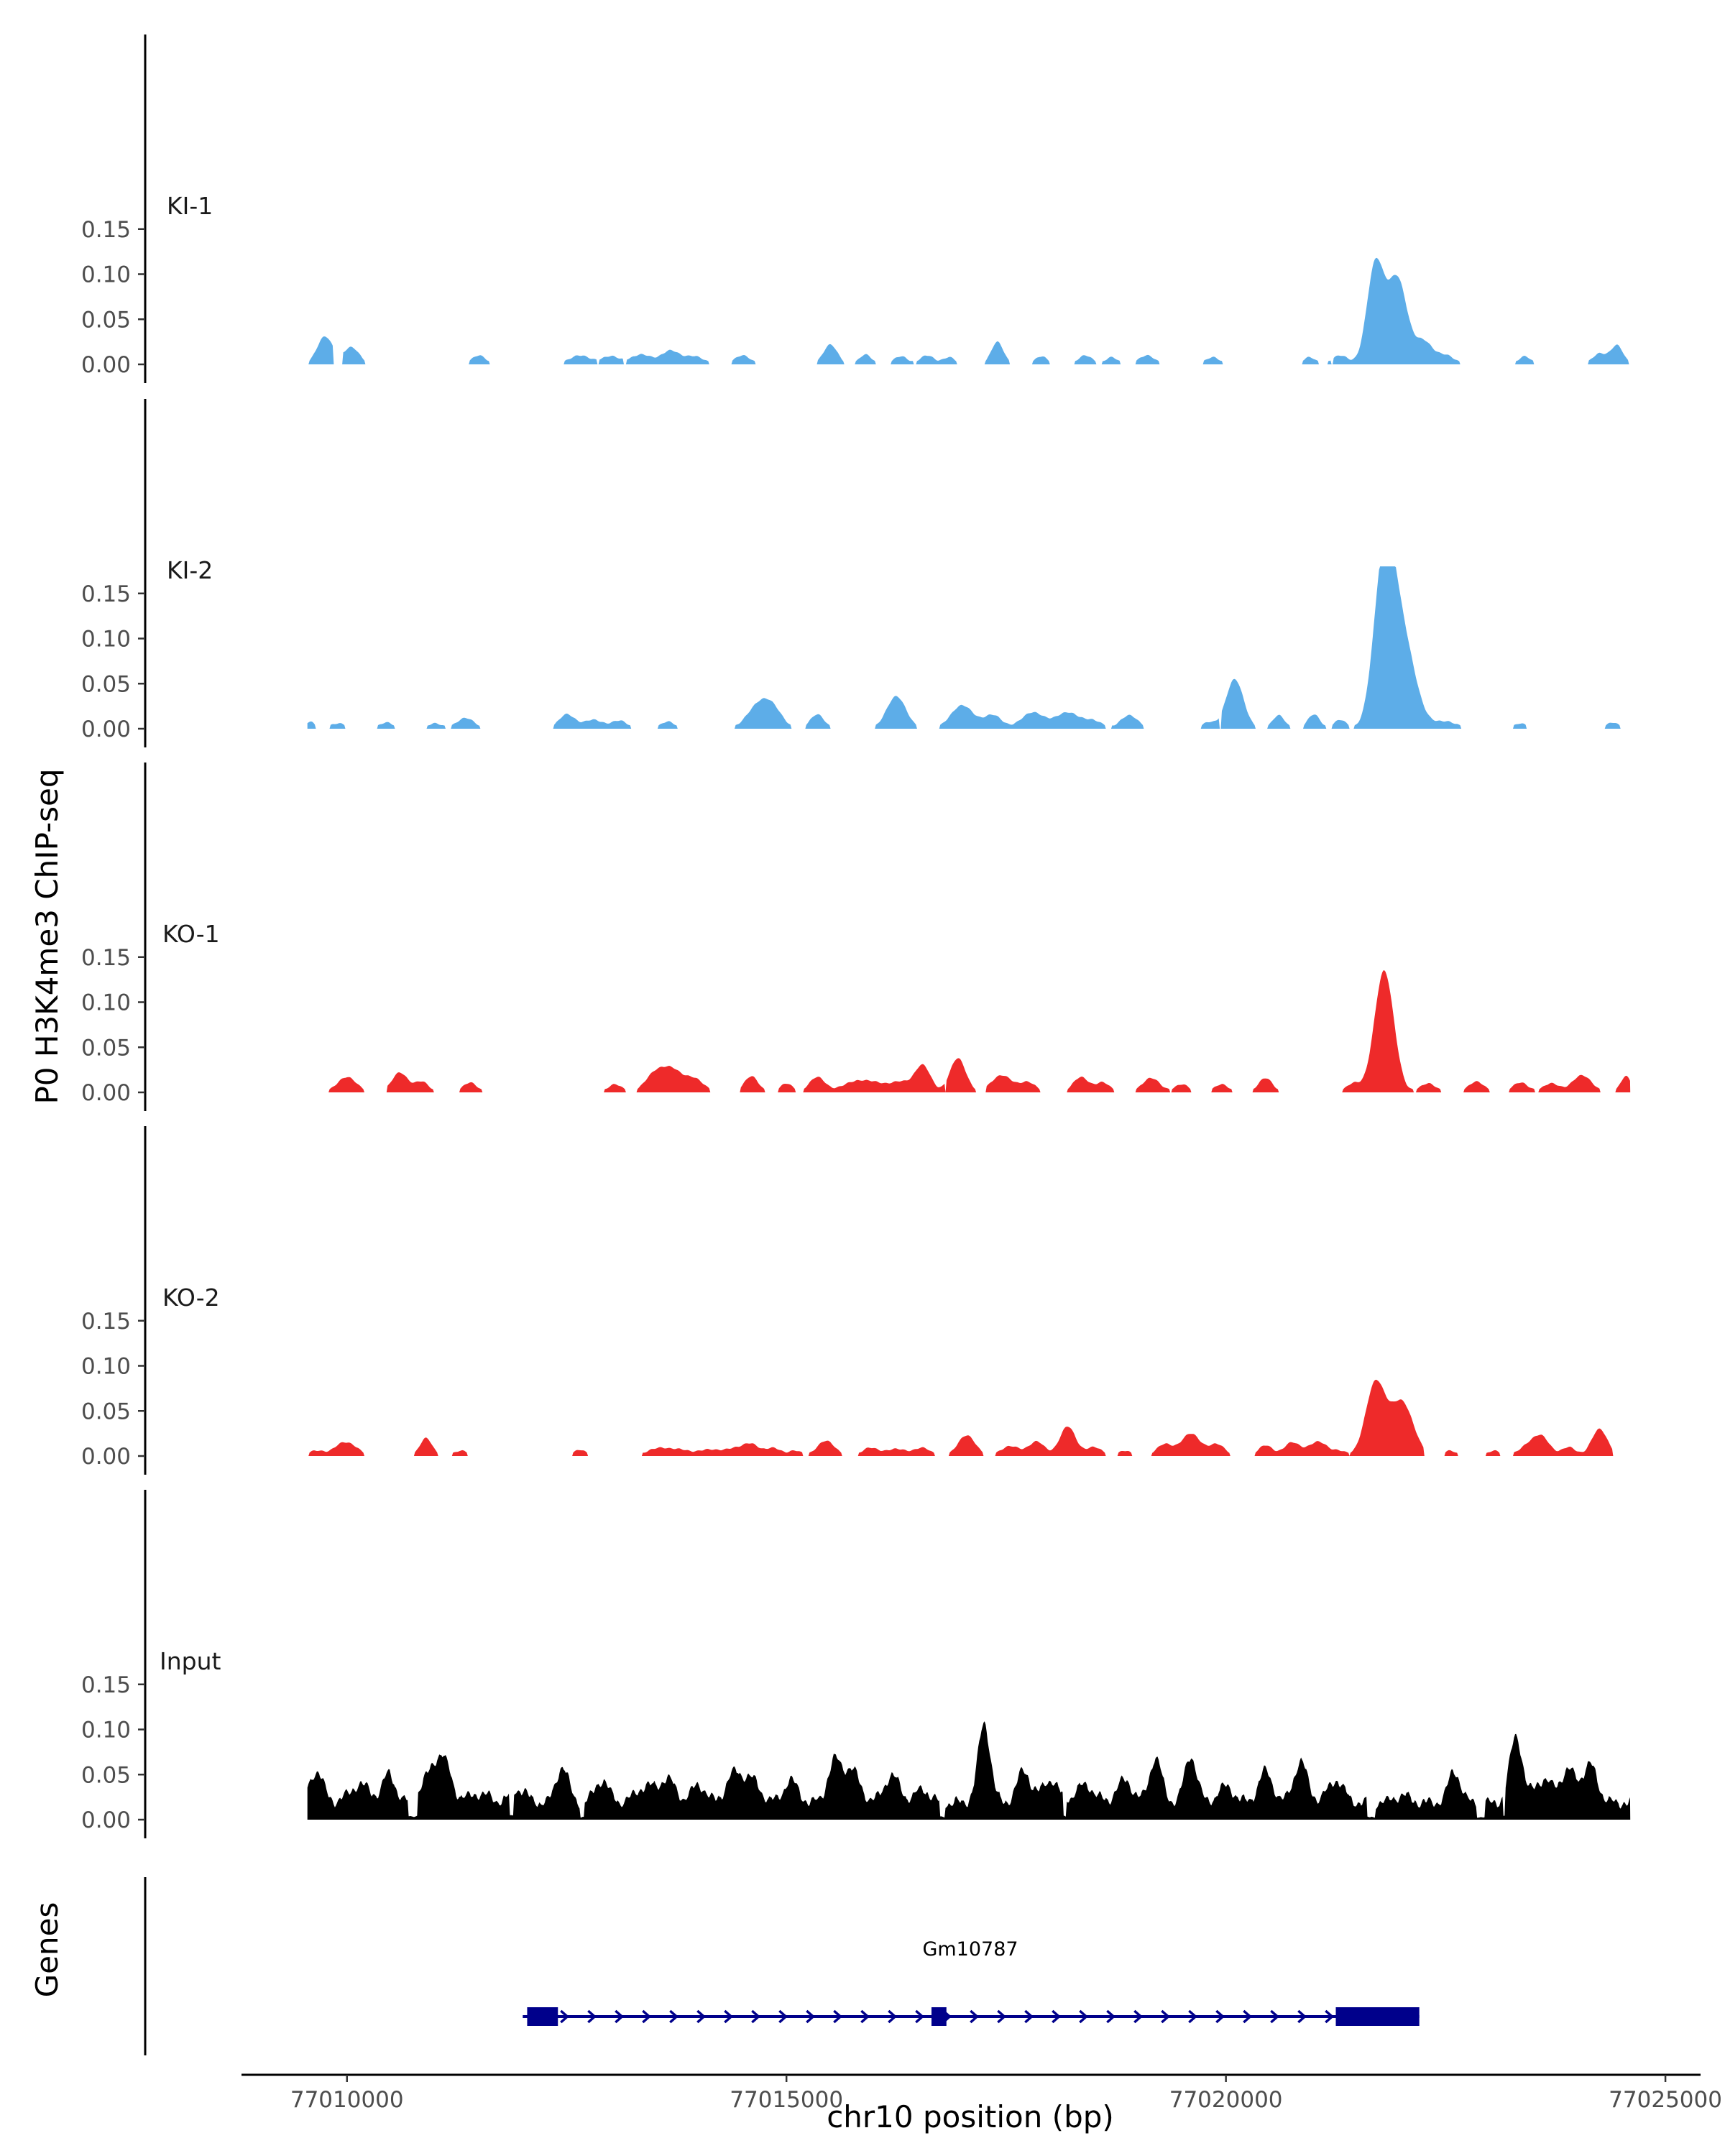  What do you see at coordinates (786, 2100) in the screenshot?
I see `x-tick-label: 77015000` at bounding box center [786, 2100].